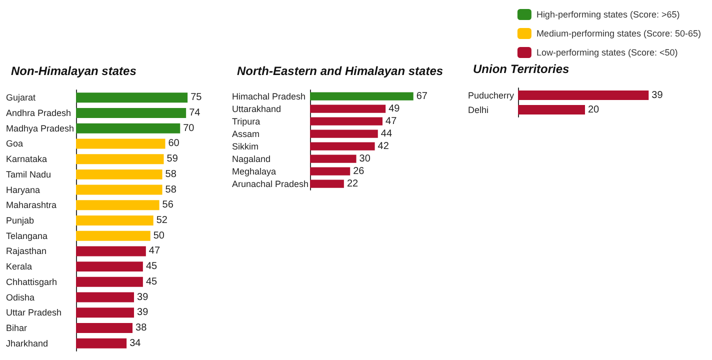 The width and height of the screenshot is (712, 360). Describe the element at coordinates (26, 251) in the screenshot. I see `y-tick-label: Rajasthan` at that location.